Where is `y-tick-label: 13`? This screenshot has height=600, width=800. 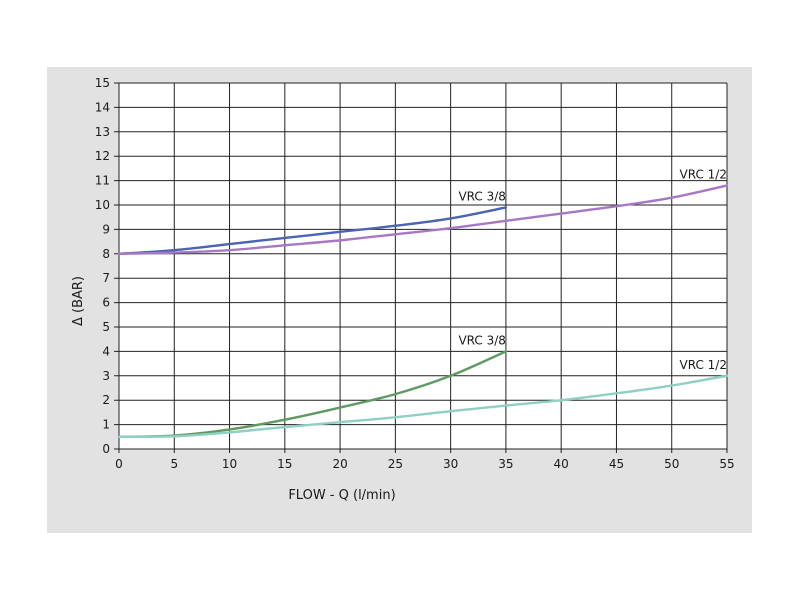
y-tick-label: 13 is located at coordinates (102, 132).